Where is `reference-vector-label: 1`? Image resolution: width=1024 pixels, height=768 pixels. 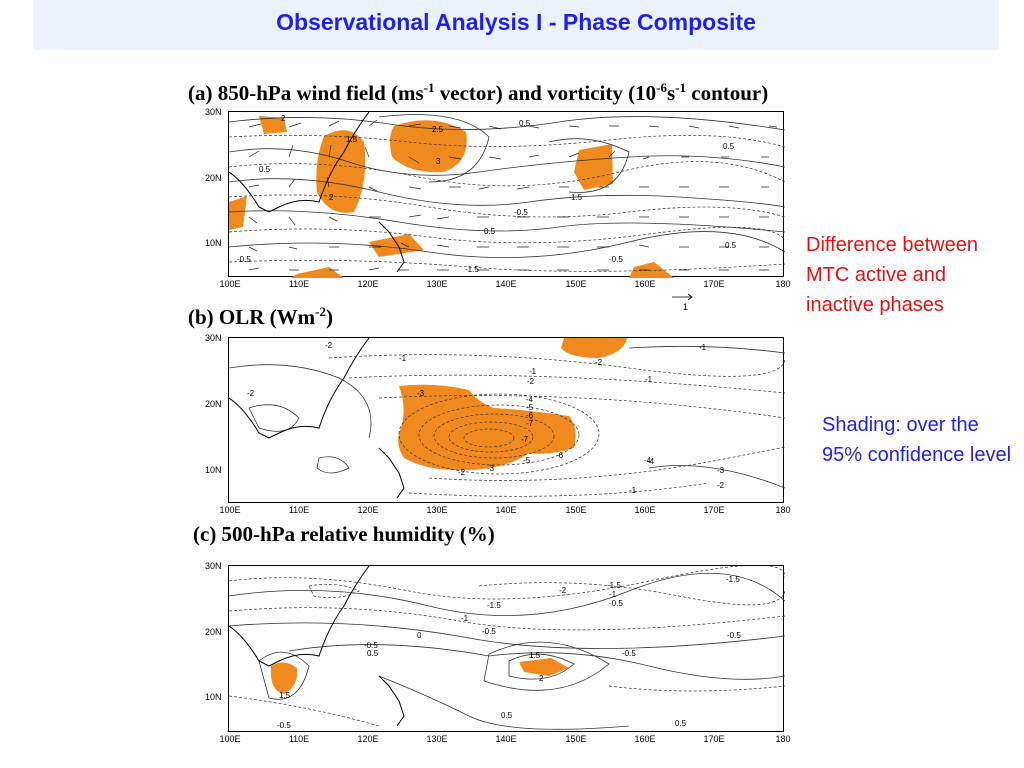
reference-vector-label: 1 is located at coordinates (686, 307).